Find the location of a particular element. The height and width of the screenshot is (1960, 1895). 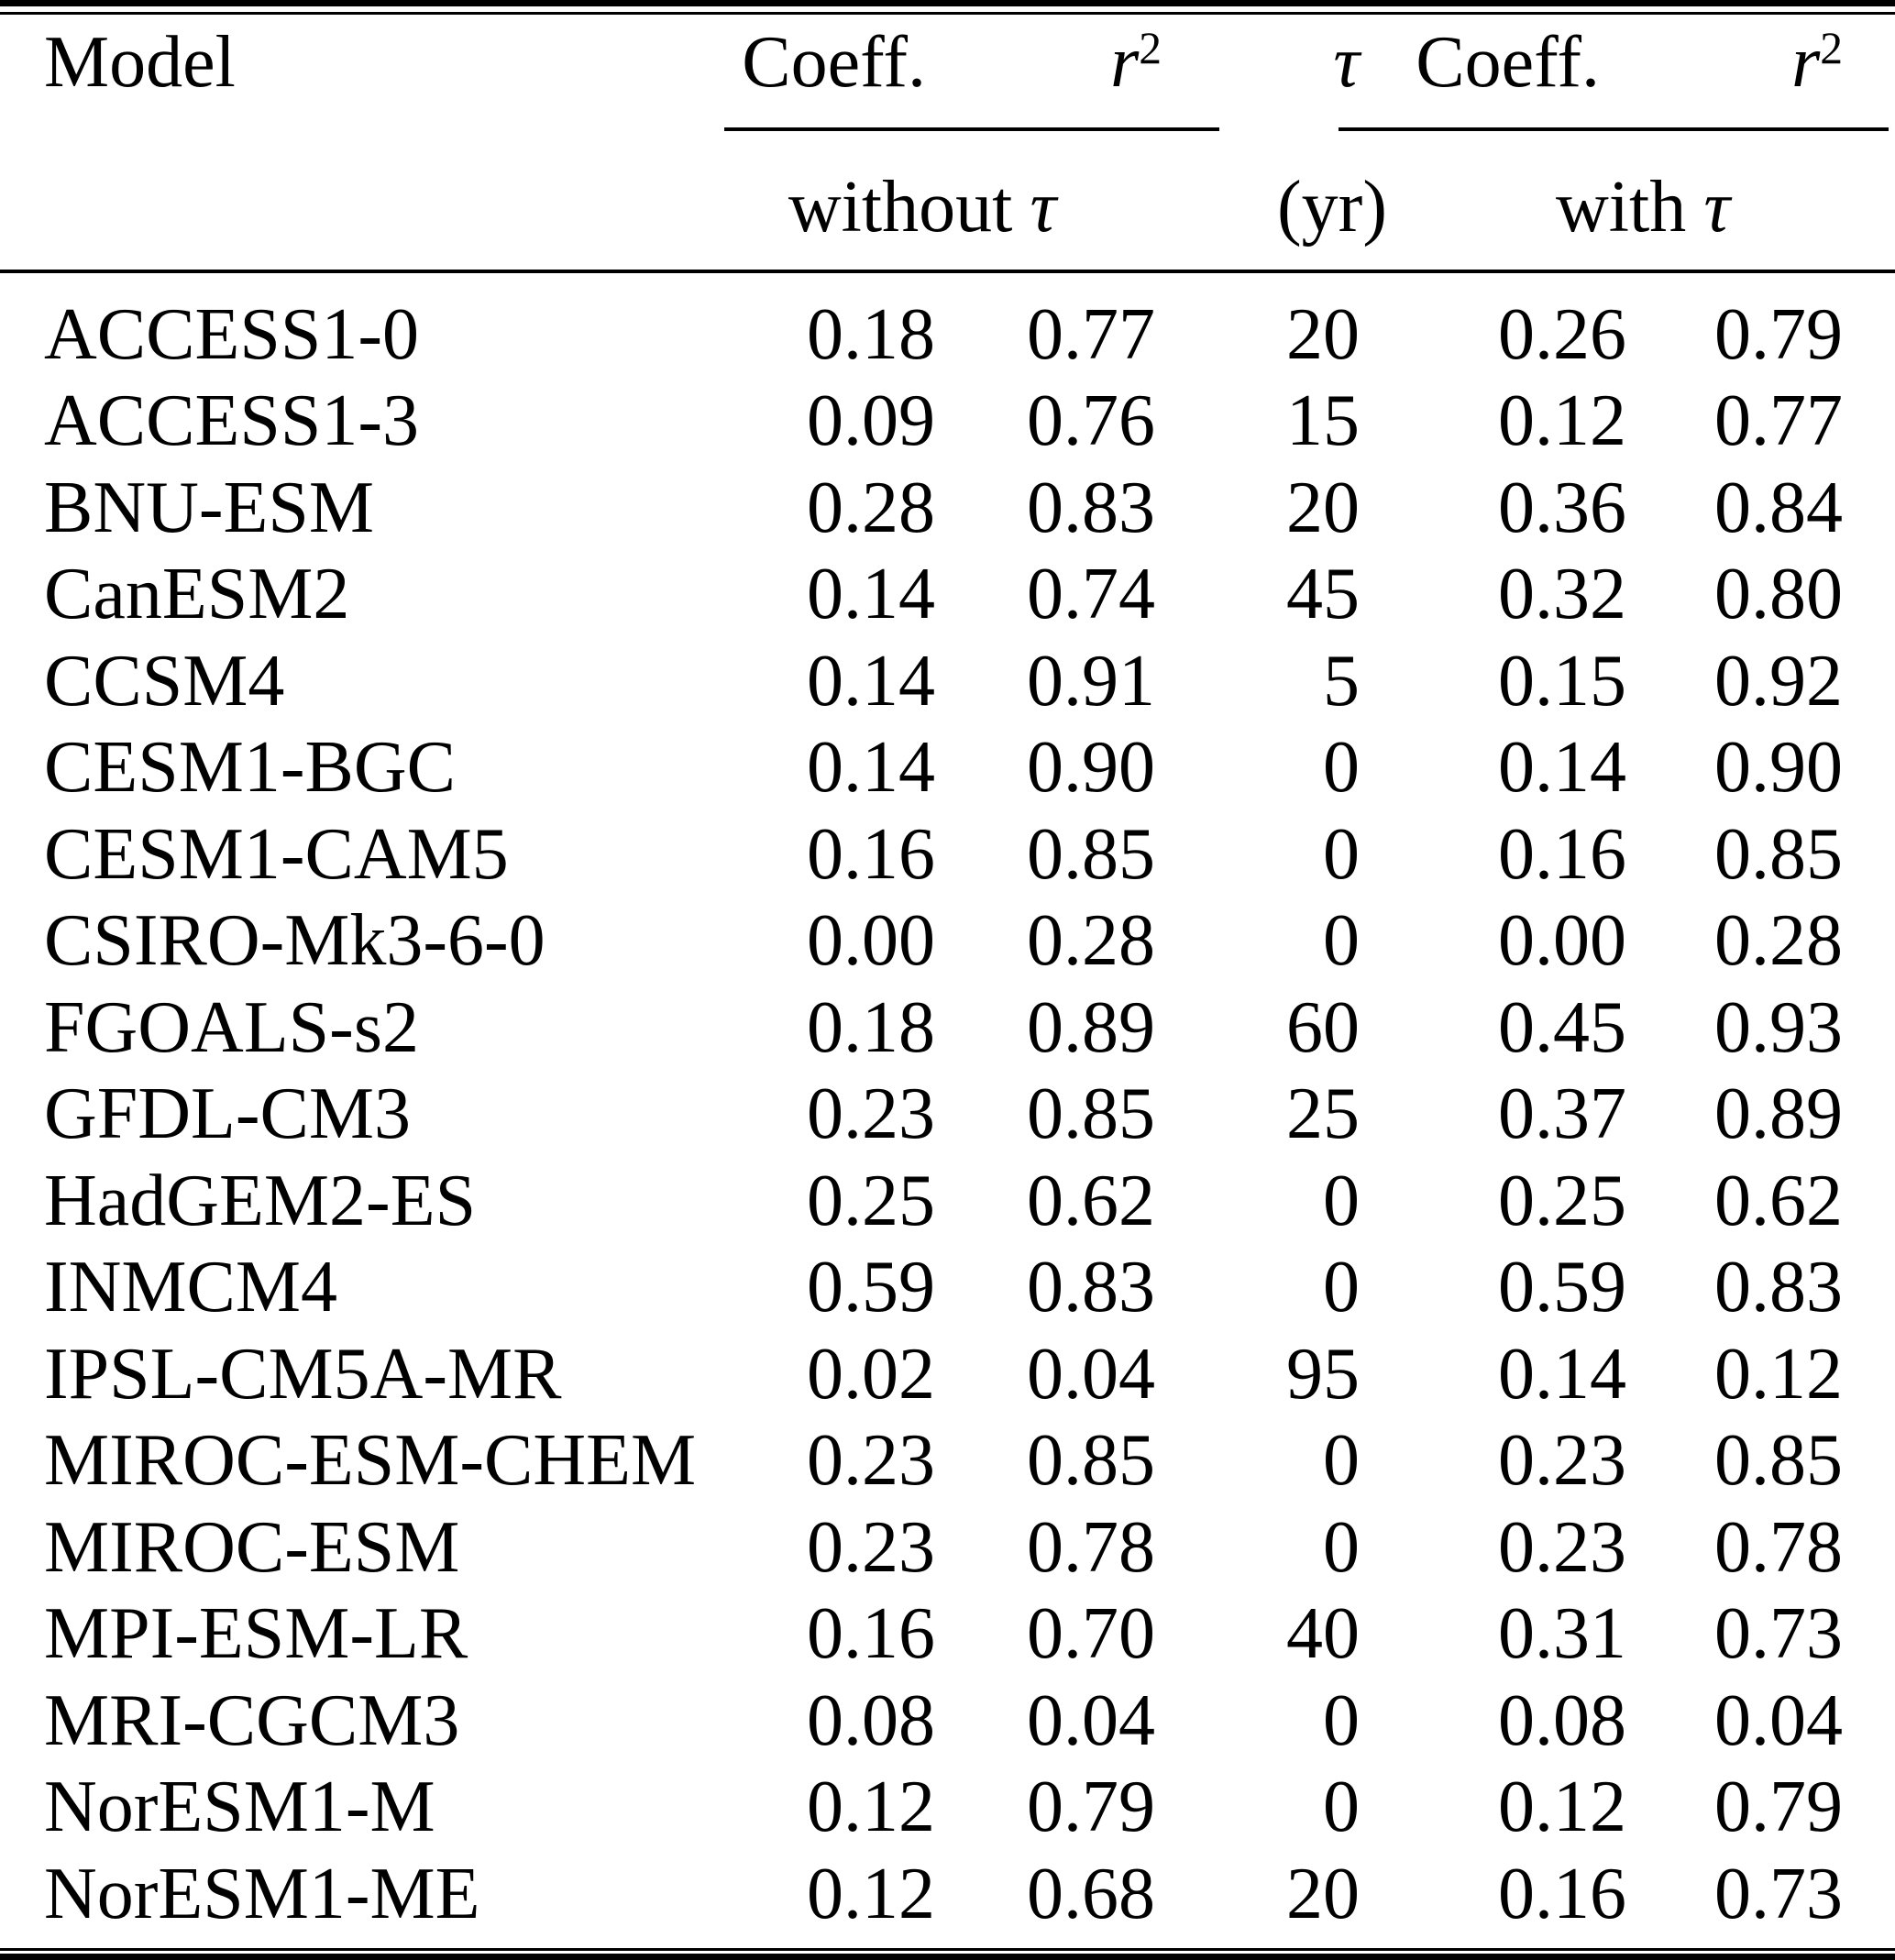

table-row: BNU-ESM 0.28 0.83 20 0.36 0.84 is located at coordinates (947, 509).